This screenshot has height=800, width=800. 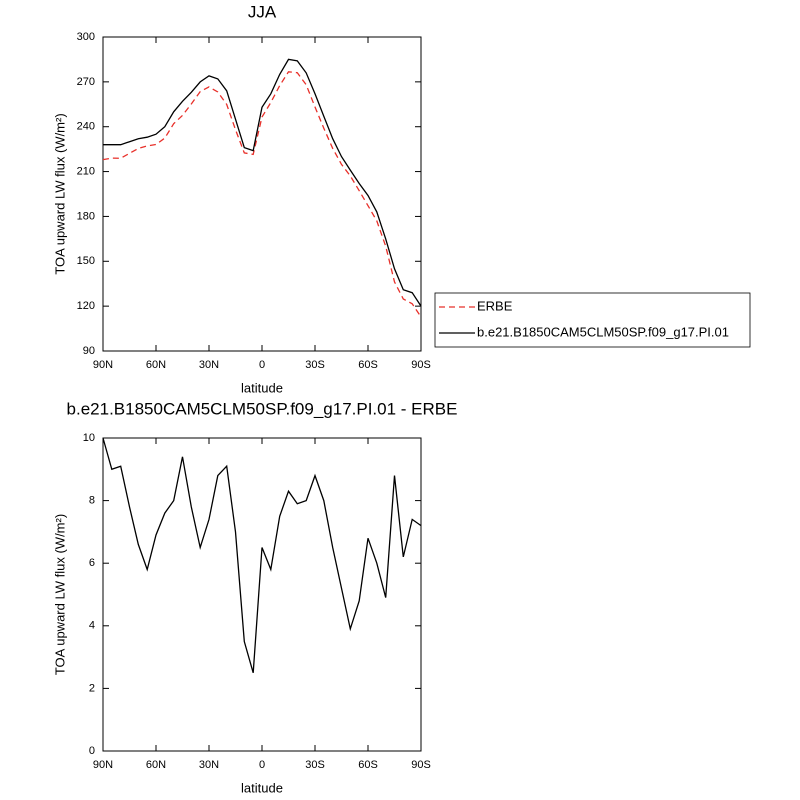 I want to click on y-tick-label: 150, so click(x=86, y=261).